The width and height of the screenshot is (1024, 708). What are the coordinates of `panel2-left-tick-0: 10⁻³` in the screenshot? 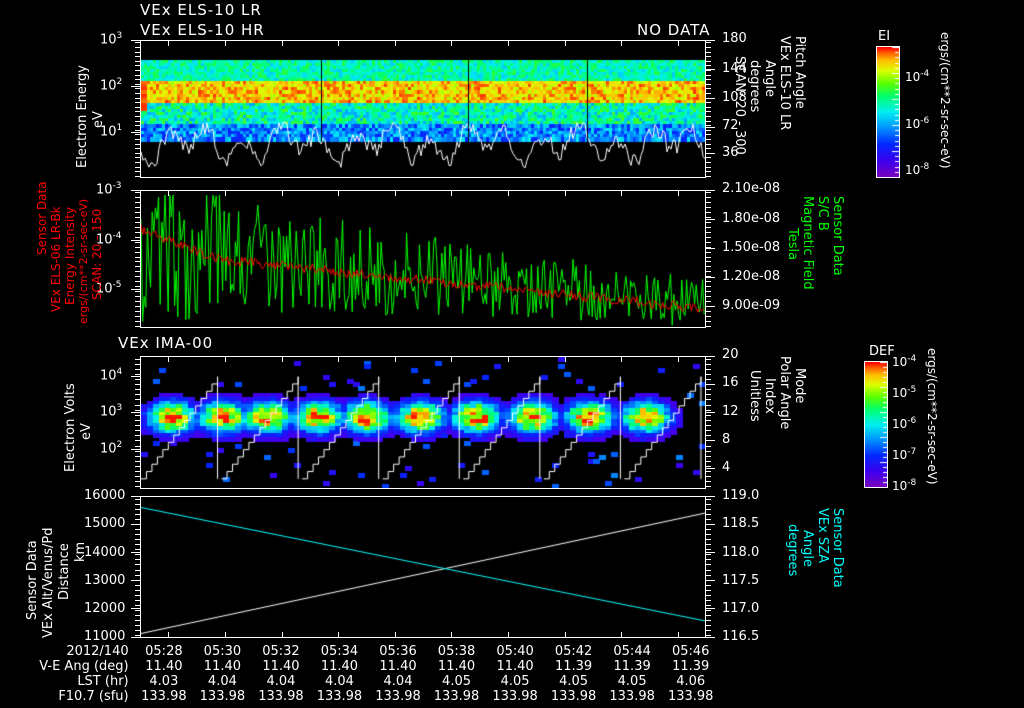 It's located at (109, 189).